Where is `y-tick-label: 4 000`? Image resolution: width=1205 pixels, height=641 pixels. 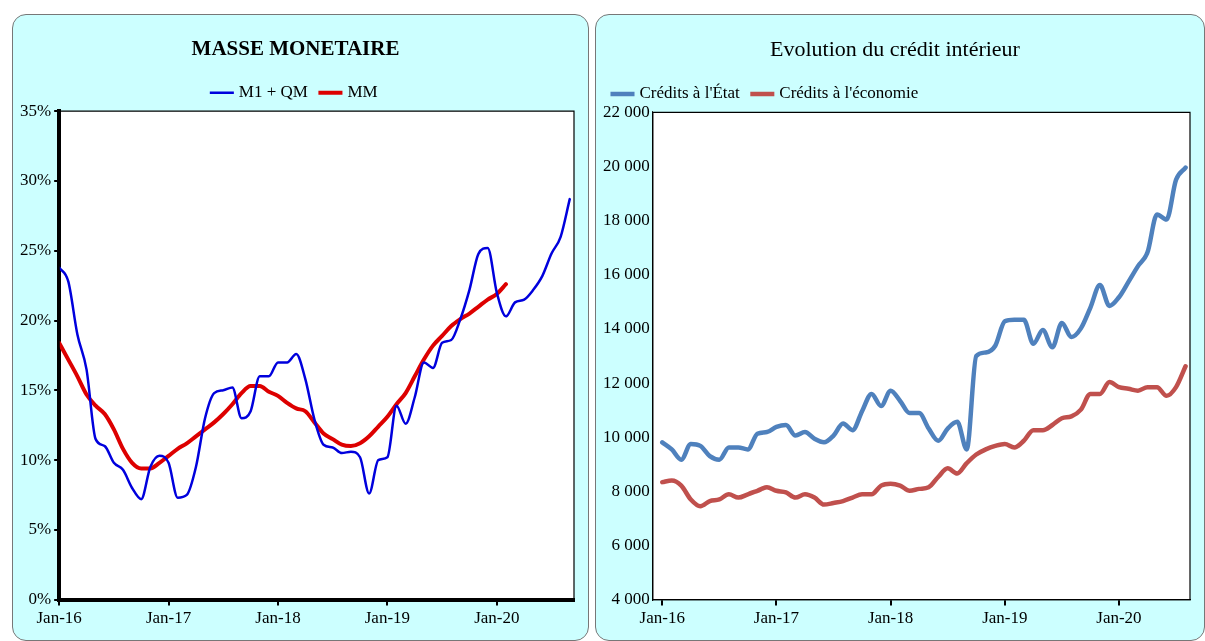 y-tick-label: 4 000 is located at coordinates (630, 599).